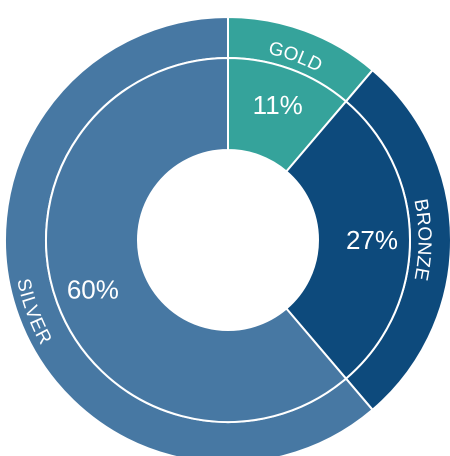 The height and width of the screenshot is (456, 450). What do you see at coordinates (372, 240) in the screenshot?
I see `percent-label-bronze: 27%` at bounding box center [372, 240].